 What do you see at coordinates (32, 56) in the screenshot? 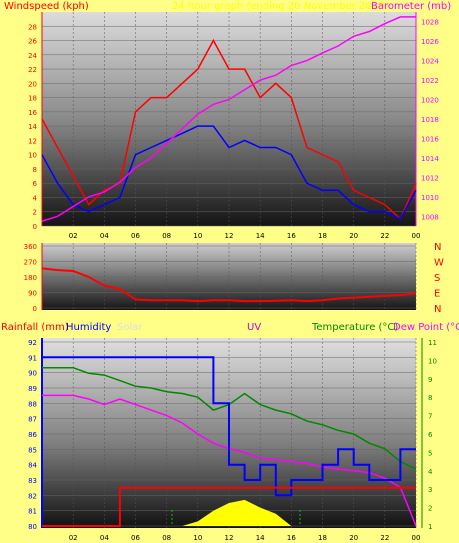
I see `panel1-left-tick-label: 24` at bounding box center [32, 56].